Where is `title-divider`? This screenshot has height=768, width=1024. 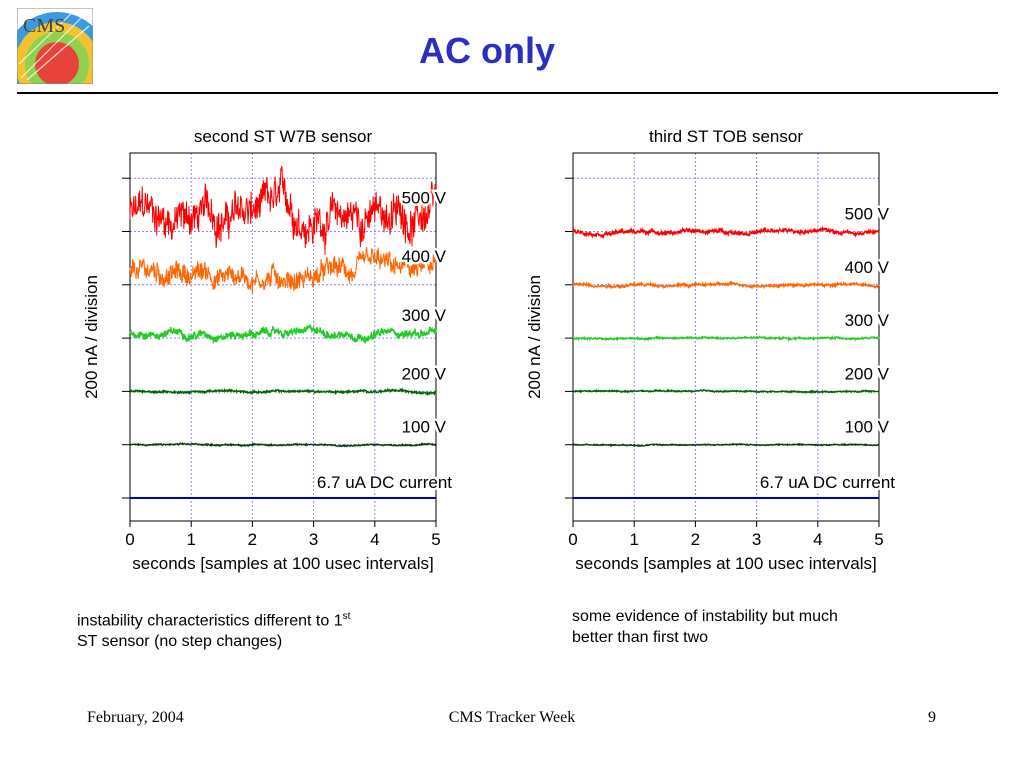
title-divider is located at coordinates (507, 93).